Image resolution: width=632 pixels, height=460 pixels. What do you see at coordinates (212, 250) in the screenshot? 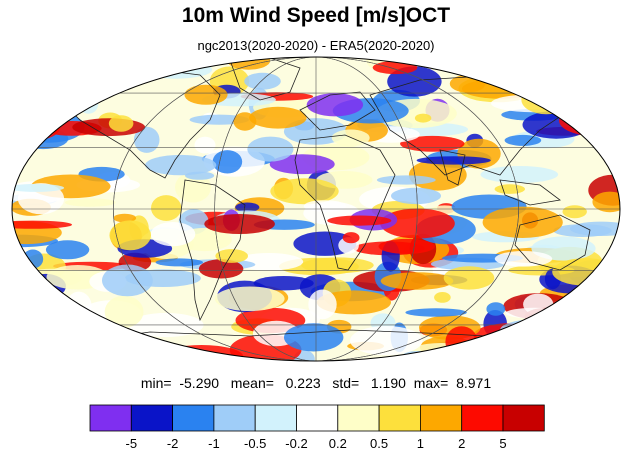
I see `south-america-coastline` at bounding box center [212, 250].